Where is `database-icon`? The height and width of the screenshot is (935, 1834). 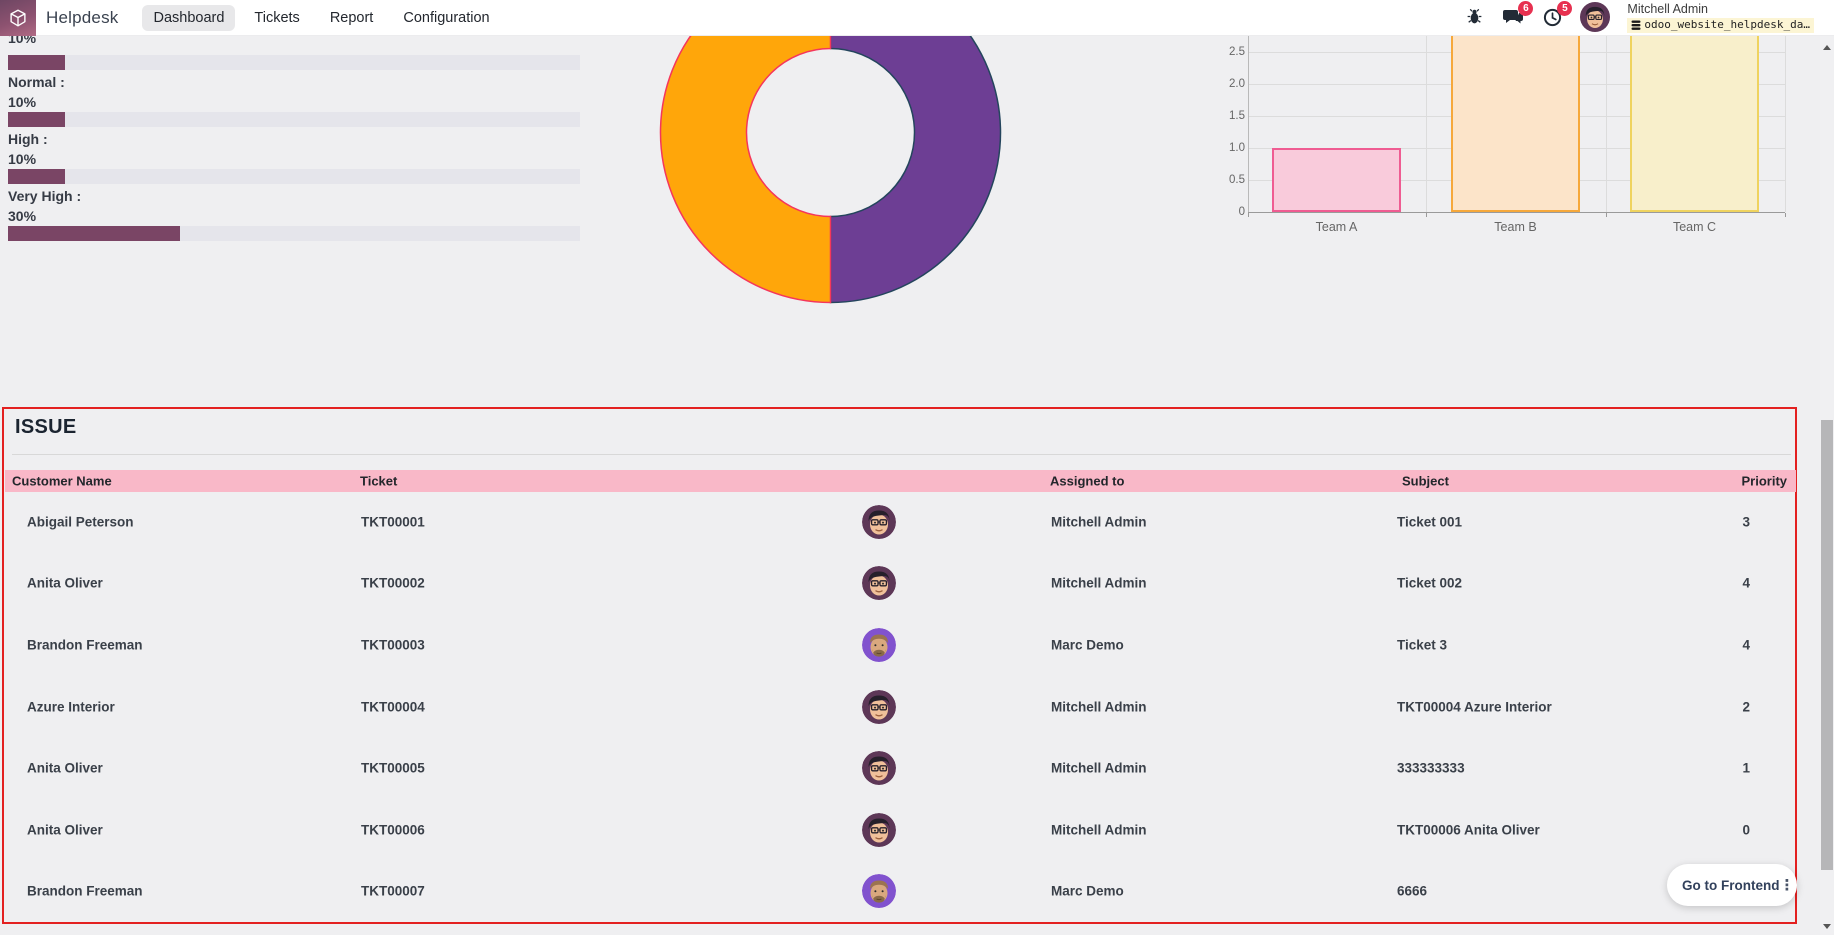 database-icon is located at coordinates (1636, 25).